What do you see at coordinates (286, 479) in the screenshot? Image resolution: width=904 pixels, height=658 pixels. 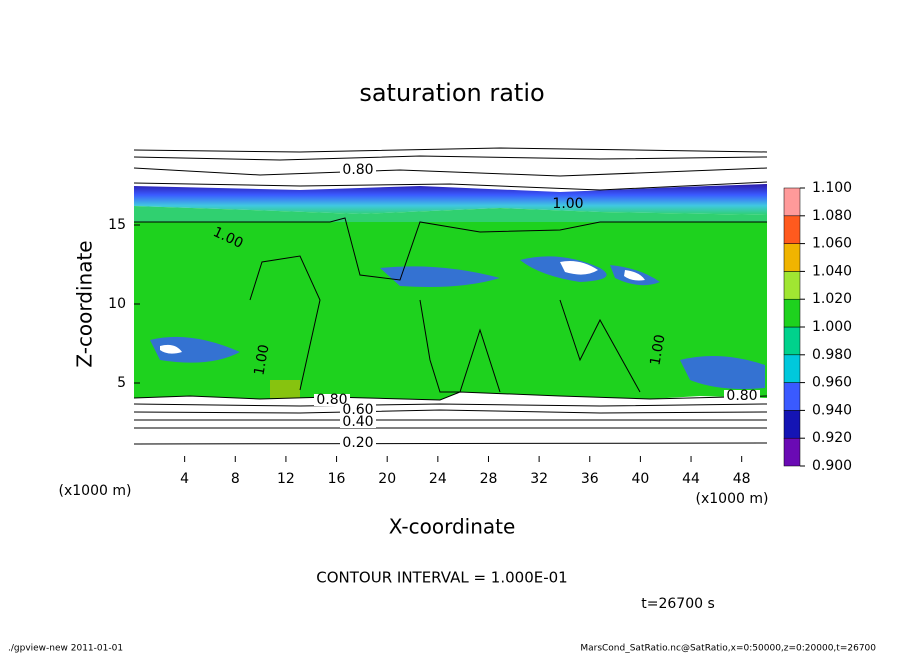 I see `x-tick-label: 12` at bounding box center [286, 479].